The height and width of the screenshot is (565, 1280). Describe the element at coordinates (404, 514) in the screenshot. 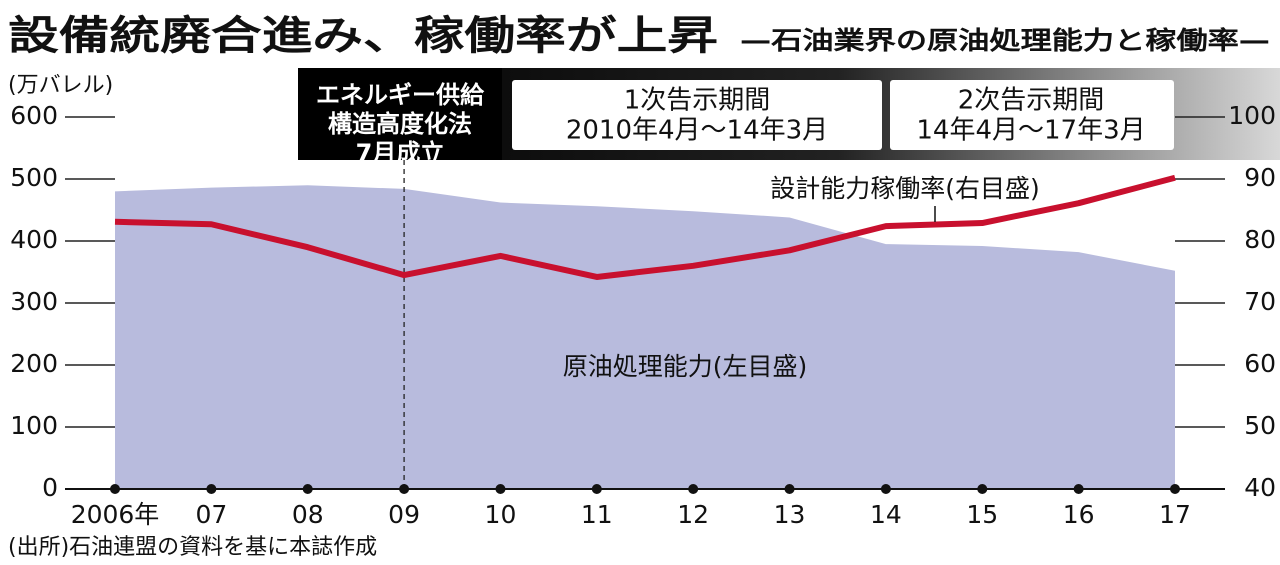

I see `x-tick-label: 09` at that location.